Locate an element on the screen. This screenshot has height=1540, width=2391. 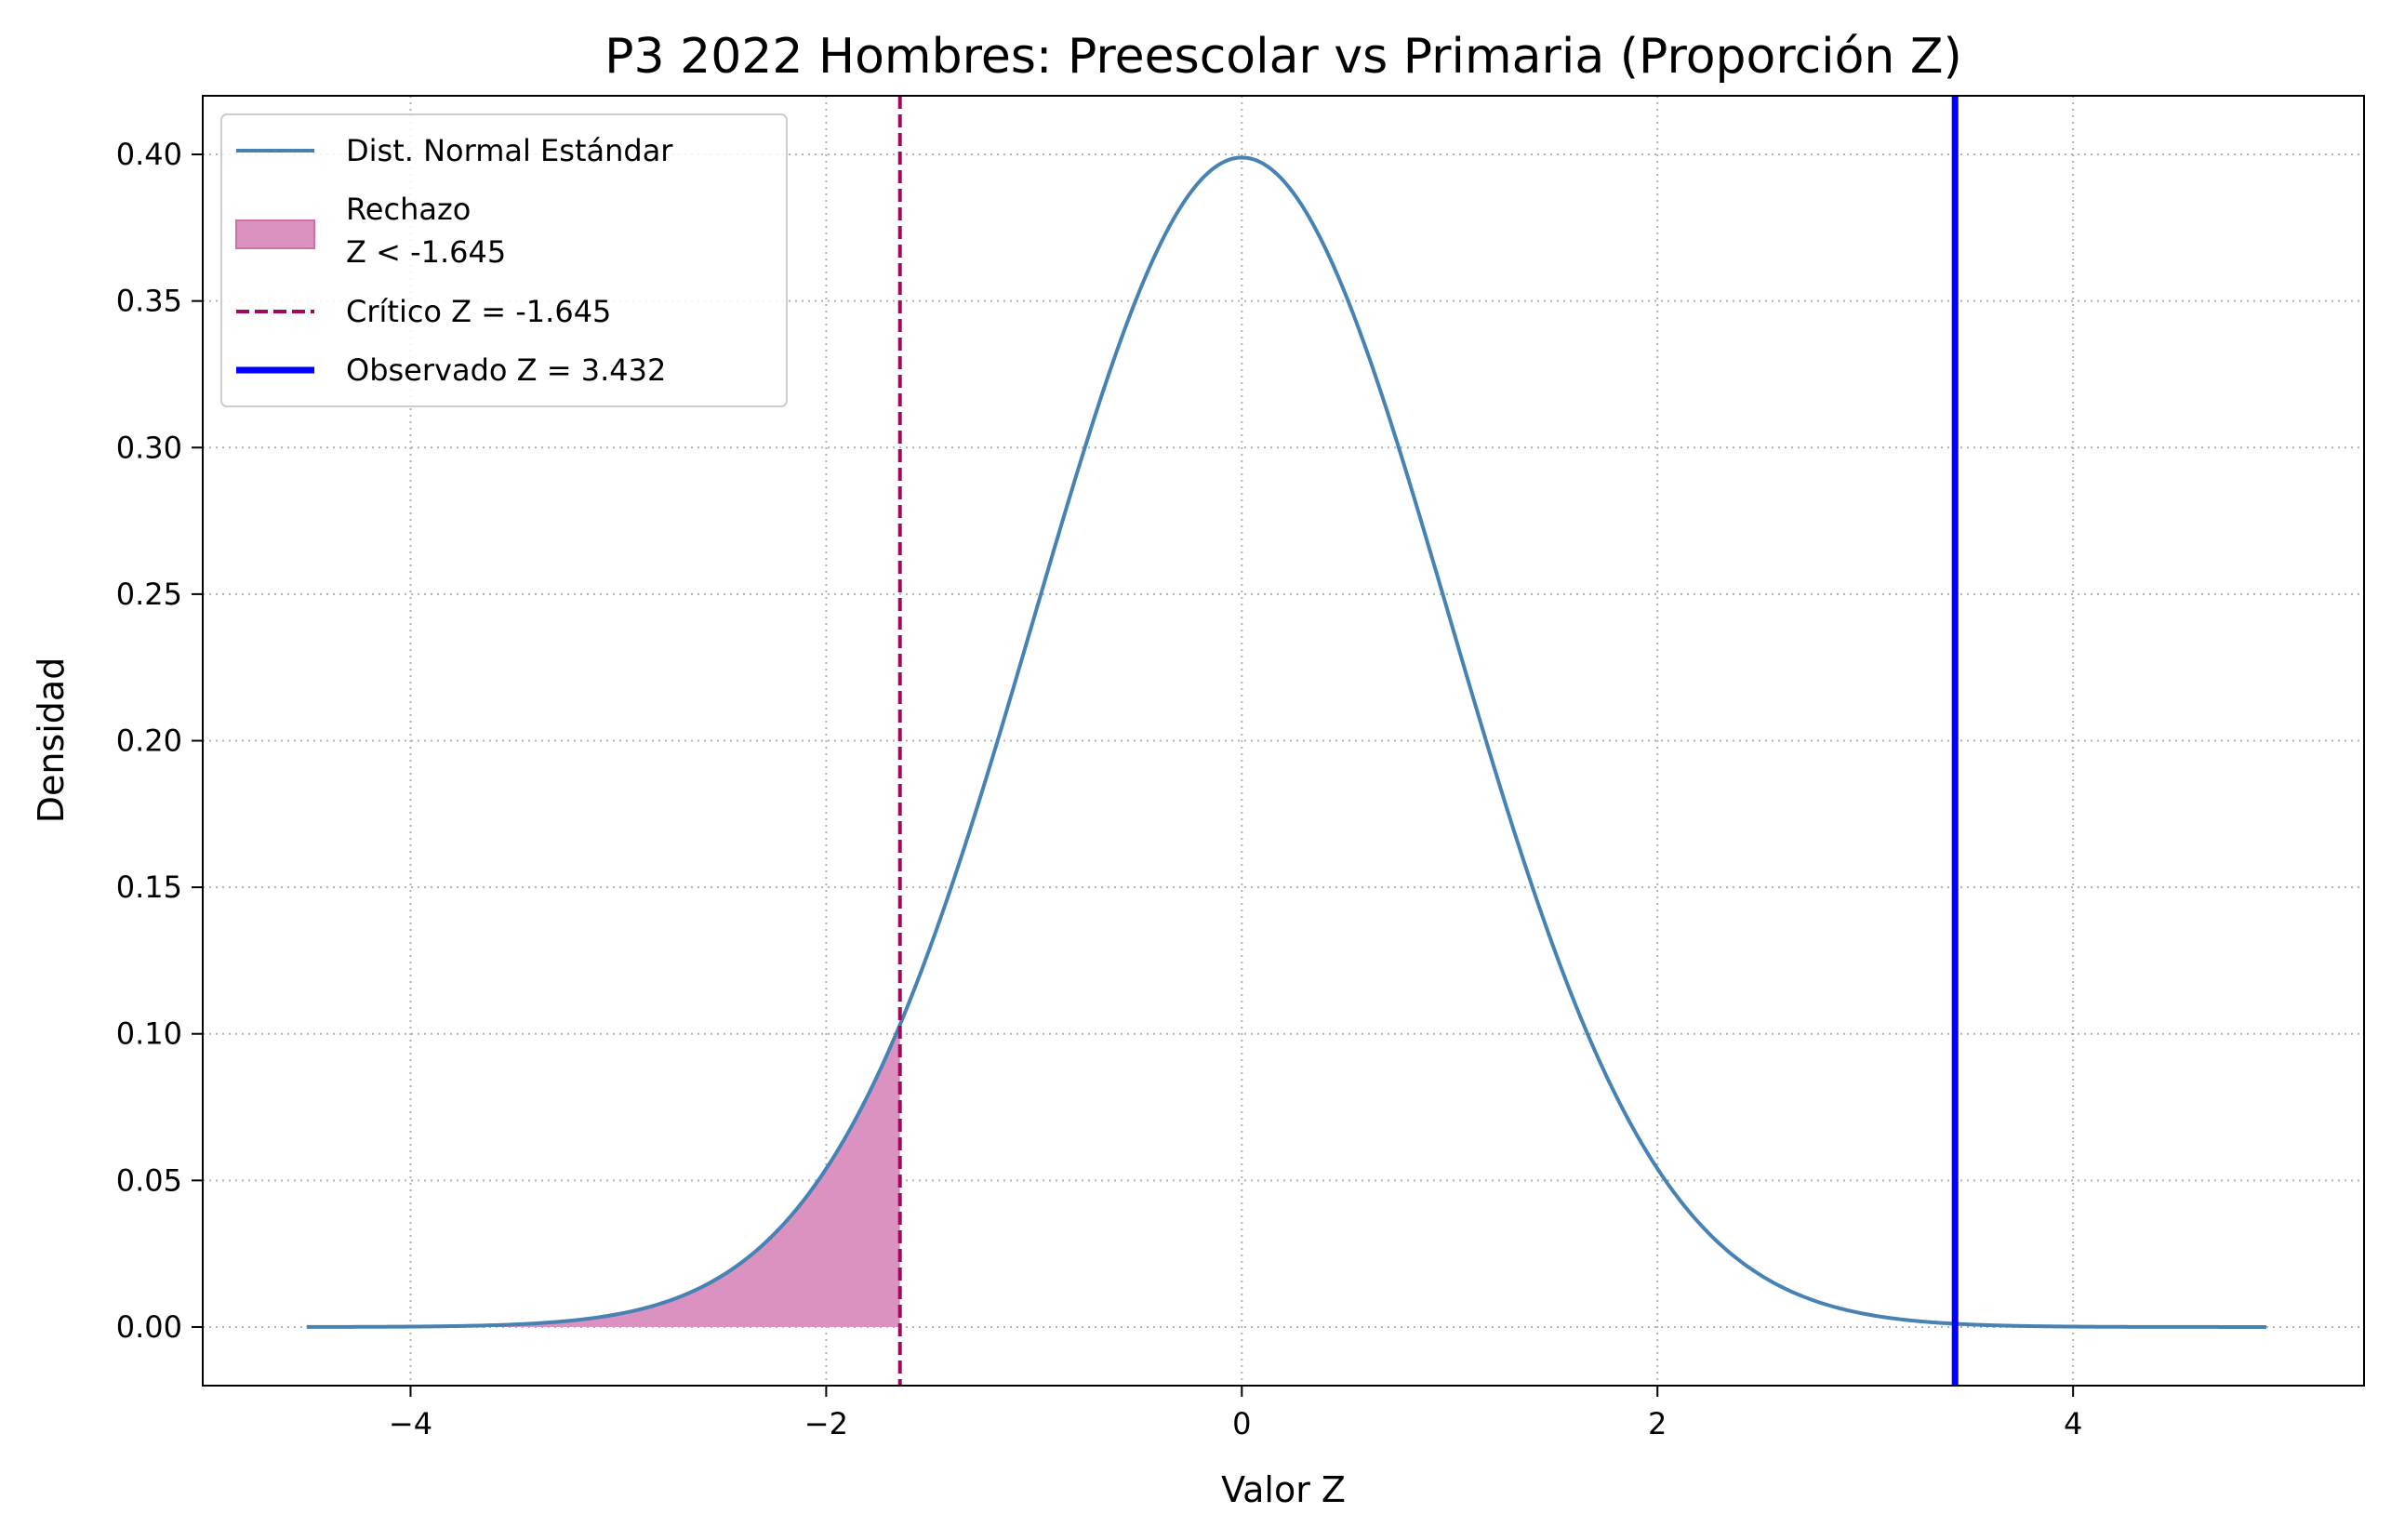
x-axis-label: Valor Z is located at coordinates (1283, 1489).